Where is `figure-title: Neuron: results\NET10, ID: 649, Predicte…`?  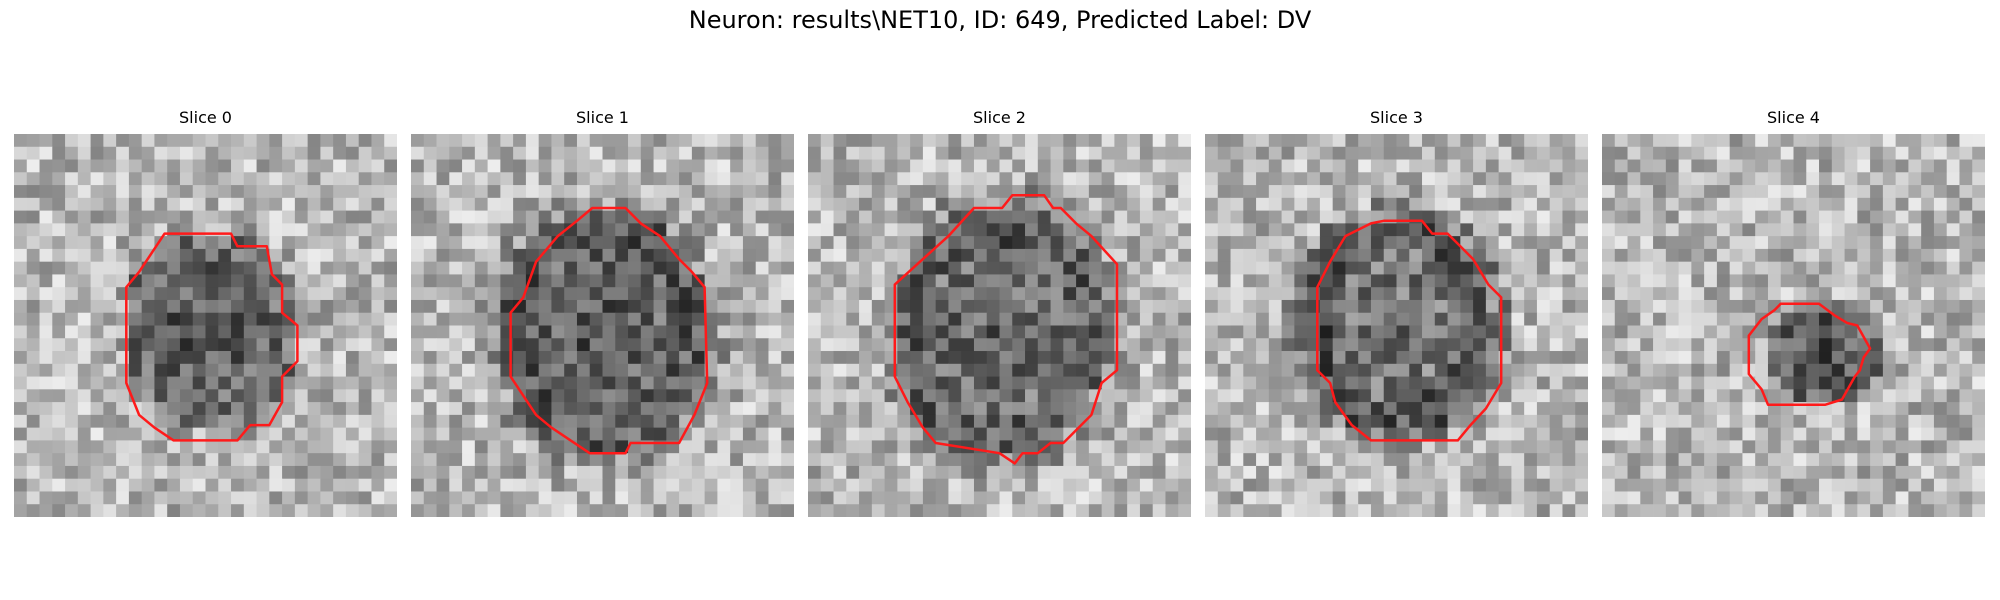 figure-title: Neuron: results\NET10, ID: 649, Predicte… is located at coordinates (1000, 20).